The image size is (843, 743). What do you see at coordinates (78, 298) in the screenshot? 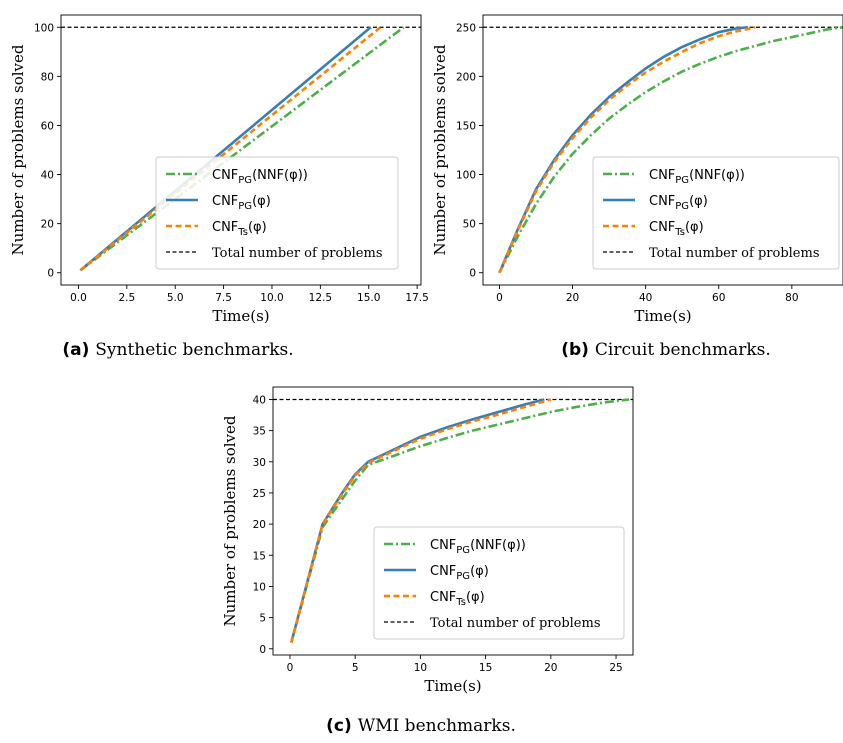
I see `x-tick-label: 0.0` at bounding box center [78, 298].